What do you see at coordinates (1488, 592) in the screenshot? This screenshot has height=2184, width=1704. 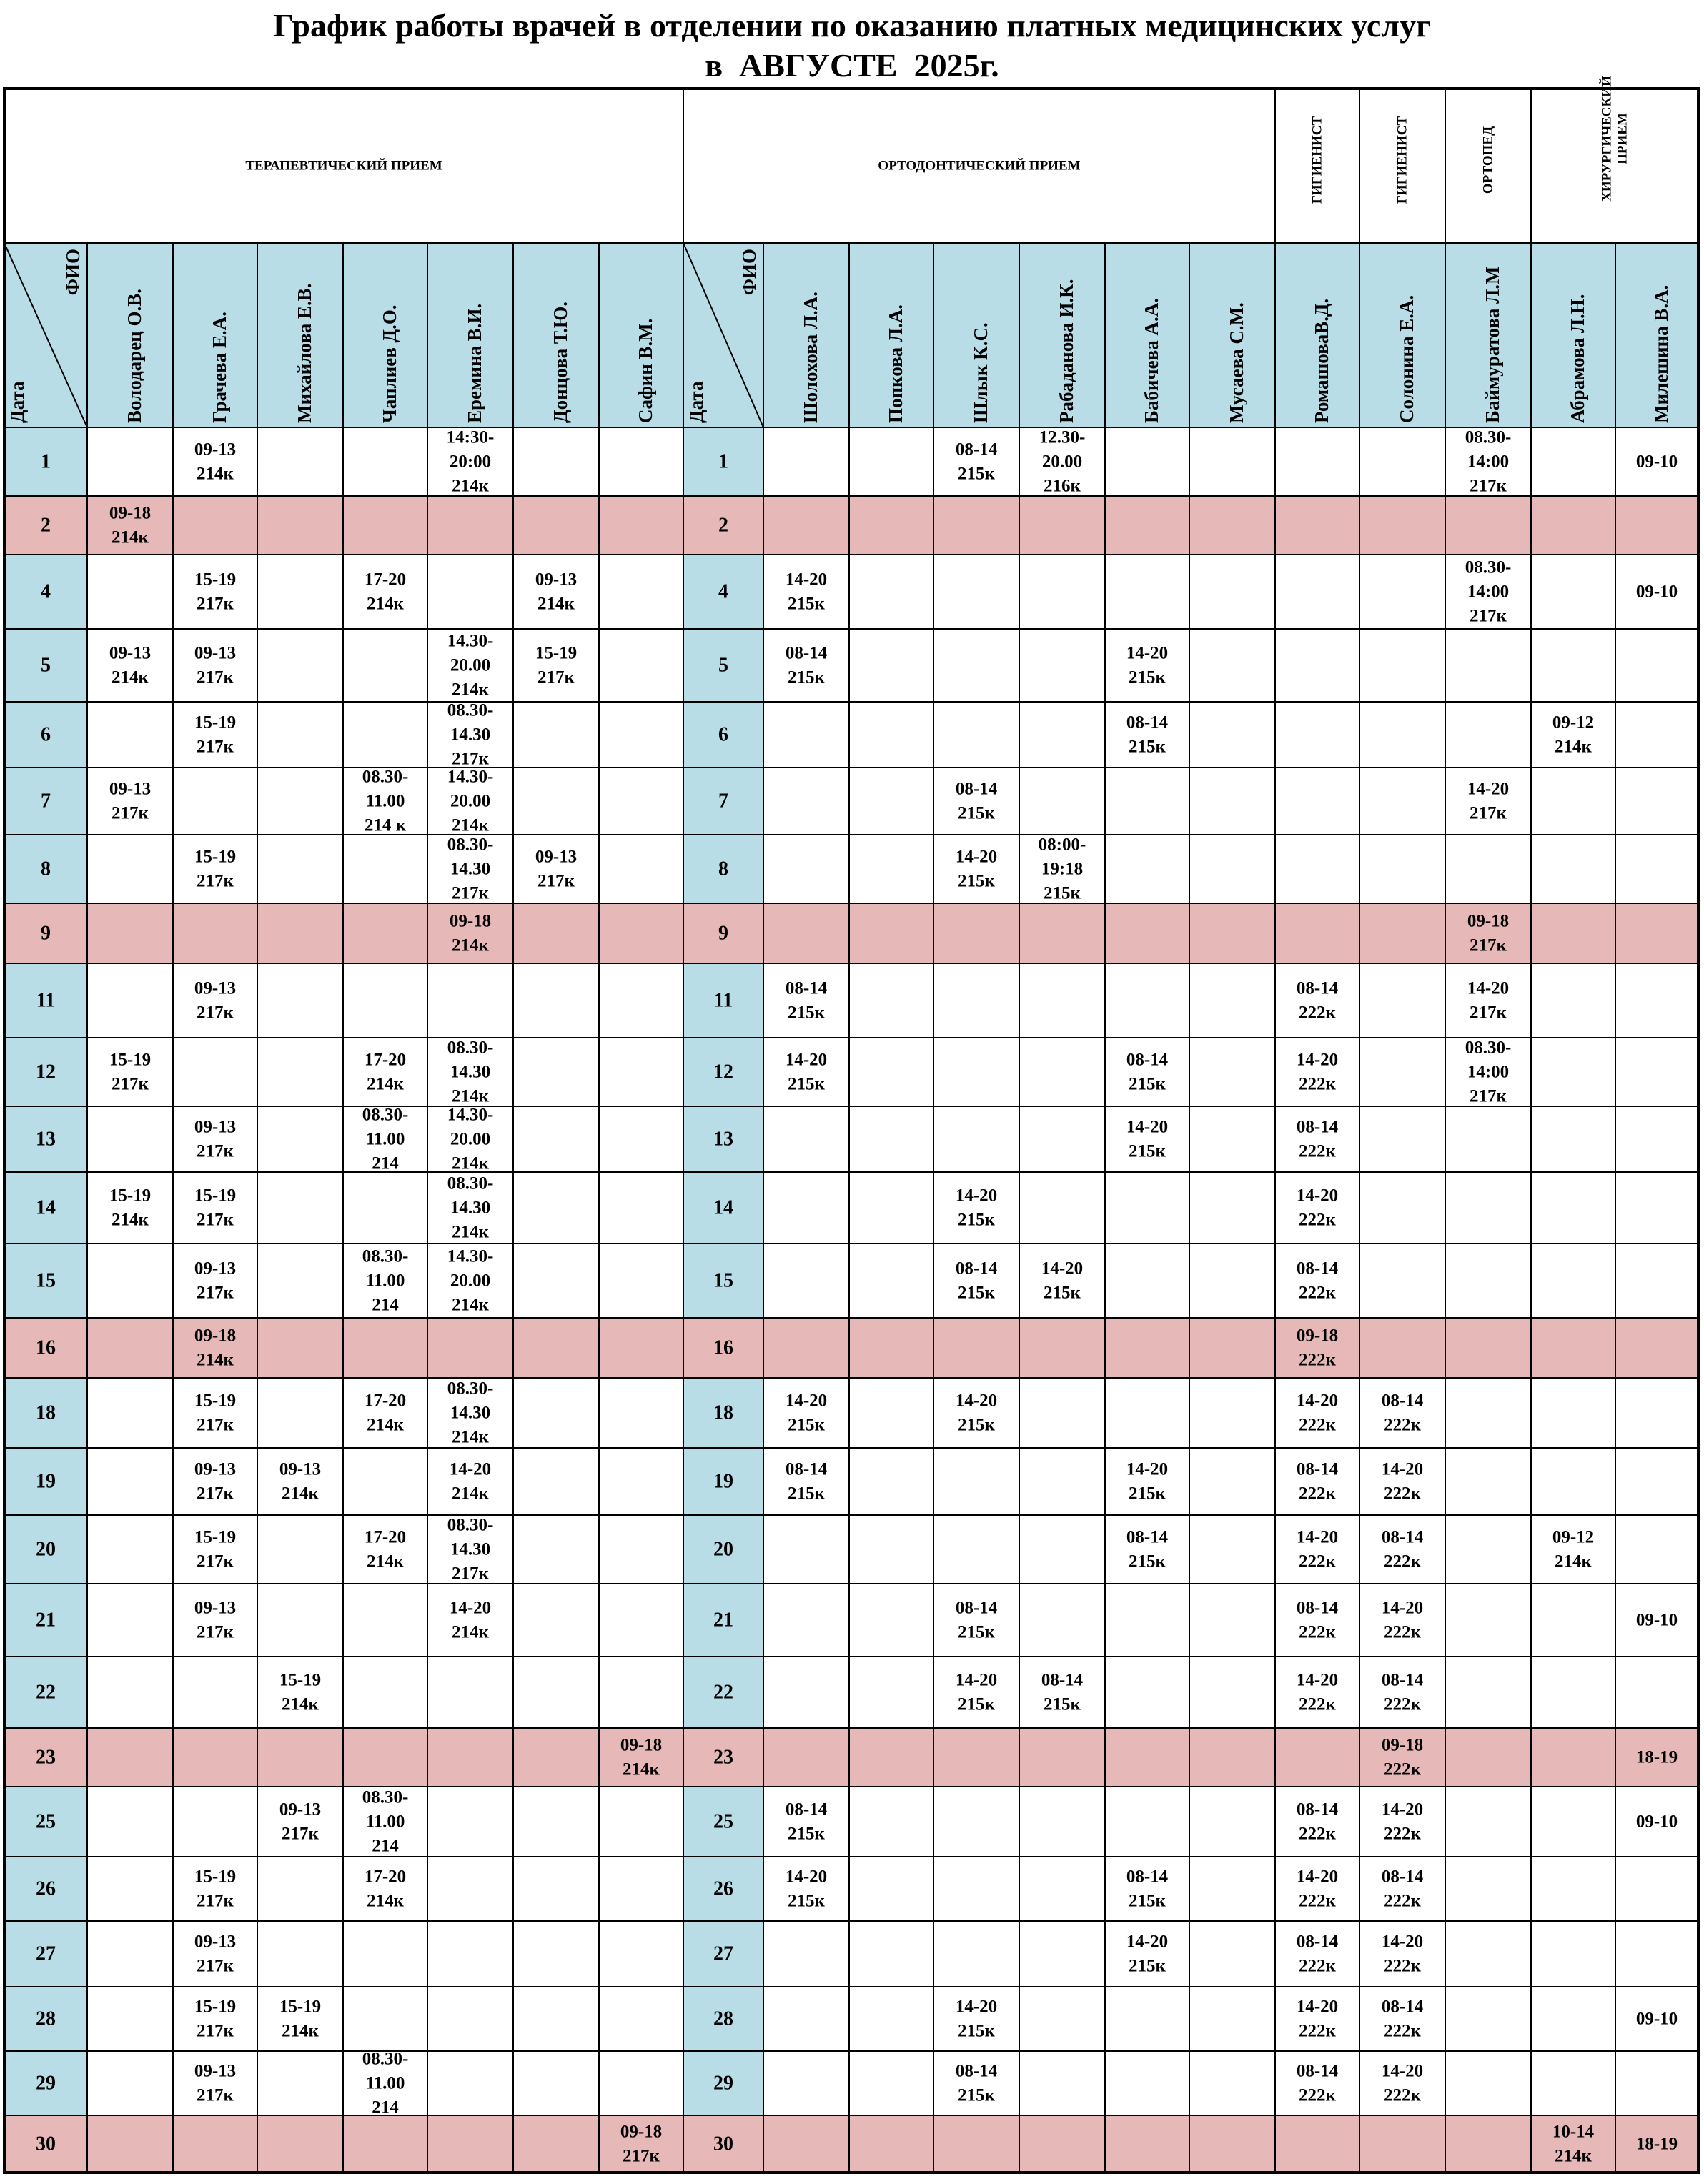 I see `schedule-cell: 08.30-14:00 217к` at bounding box center [1488, 592].